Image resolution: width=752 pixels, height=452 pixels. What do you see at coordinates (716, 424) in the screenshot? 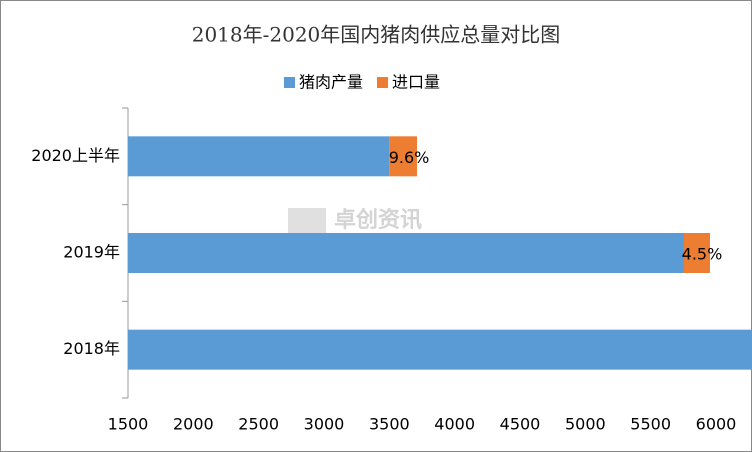
I see `x-tick-label: 6000` at bounding box center [716, 424].